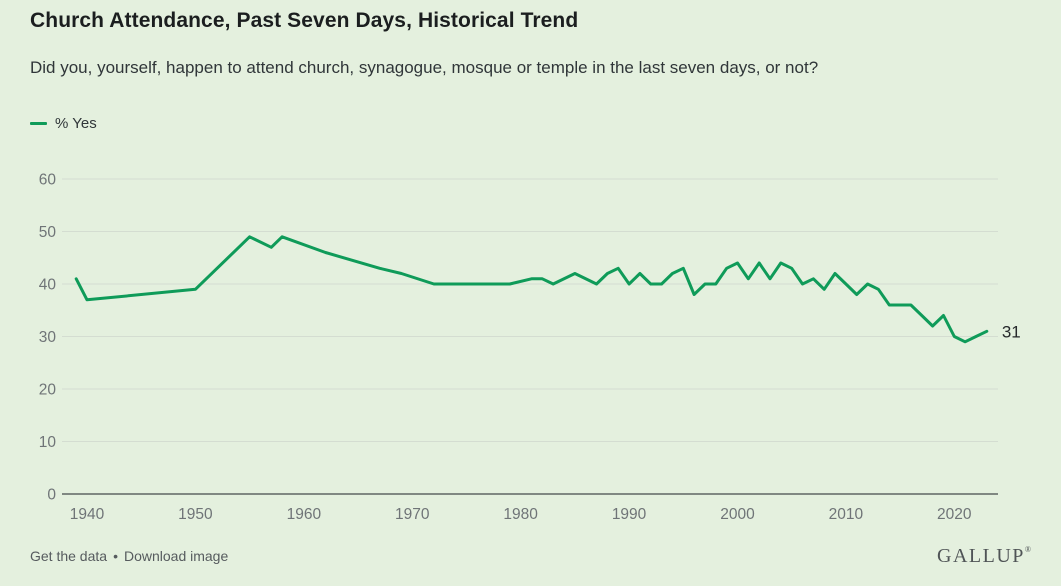 Image resolution: width=1061 pixels, height=586 pixels. What do you see at coordinates (48, 390) in the screenshot?
I see `y-tick-label: 20` at bounding box center [48, 390].